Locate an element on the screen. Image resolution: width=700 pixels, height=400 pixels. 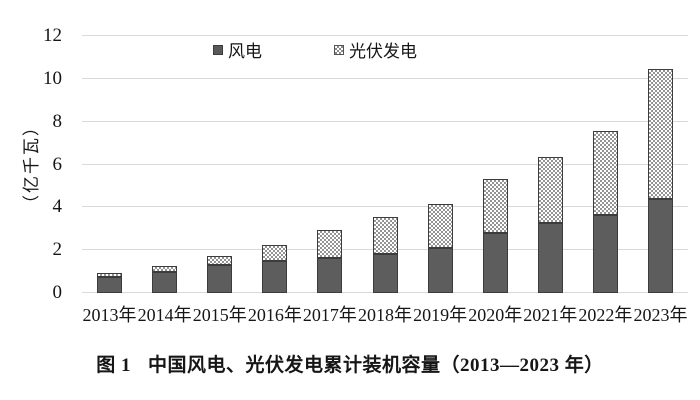
caption-title: 中国风电、光伏发电累计装机容量（2013—2023 年） is located at coordinates (376, 365).